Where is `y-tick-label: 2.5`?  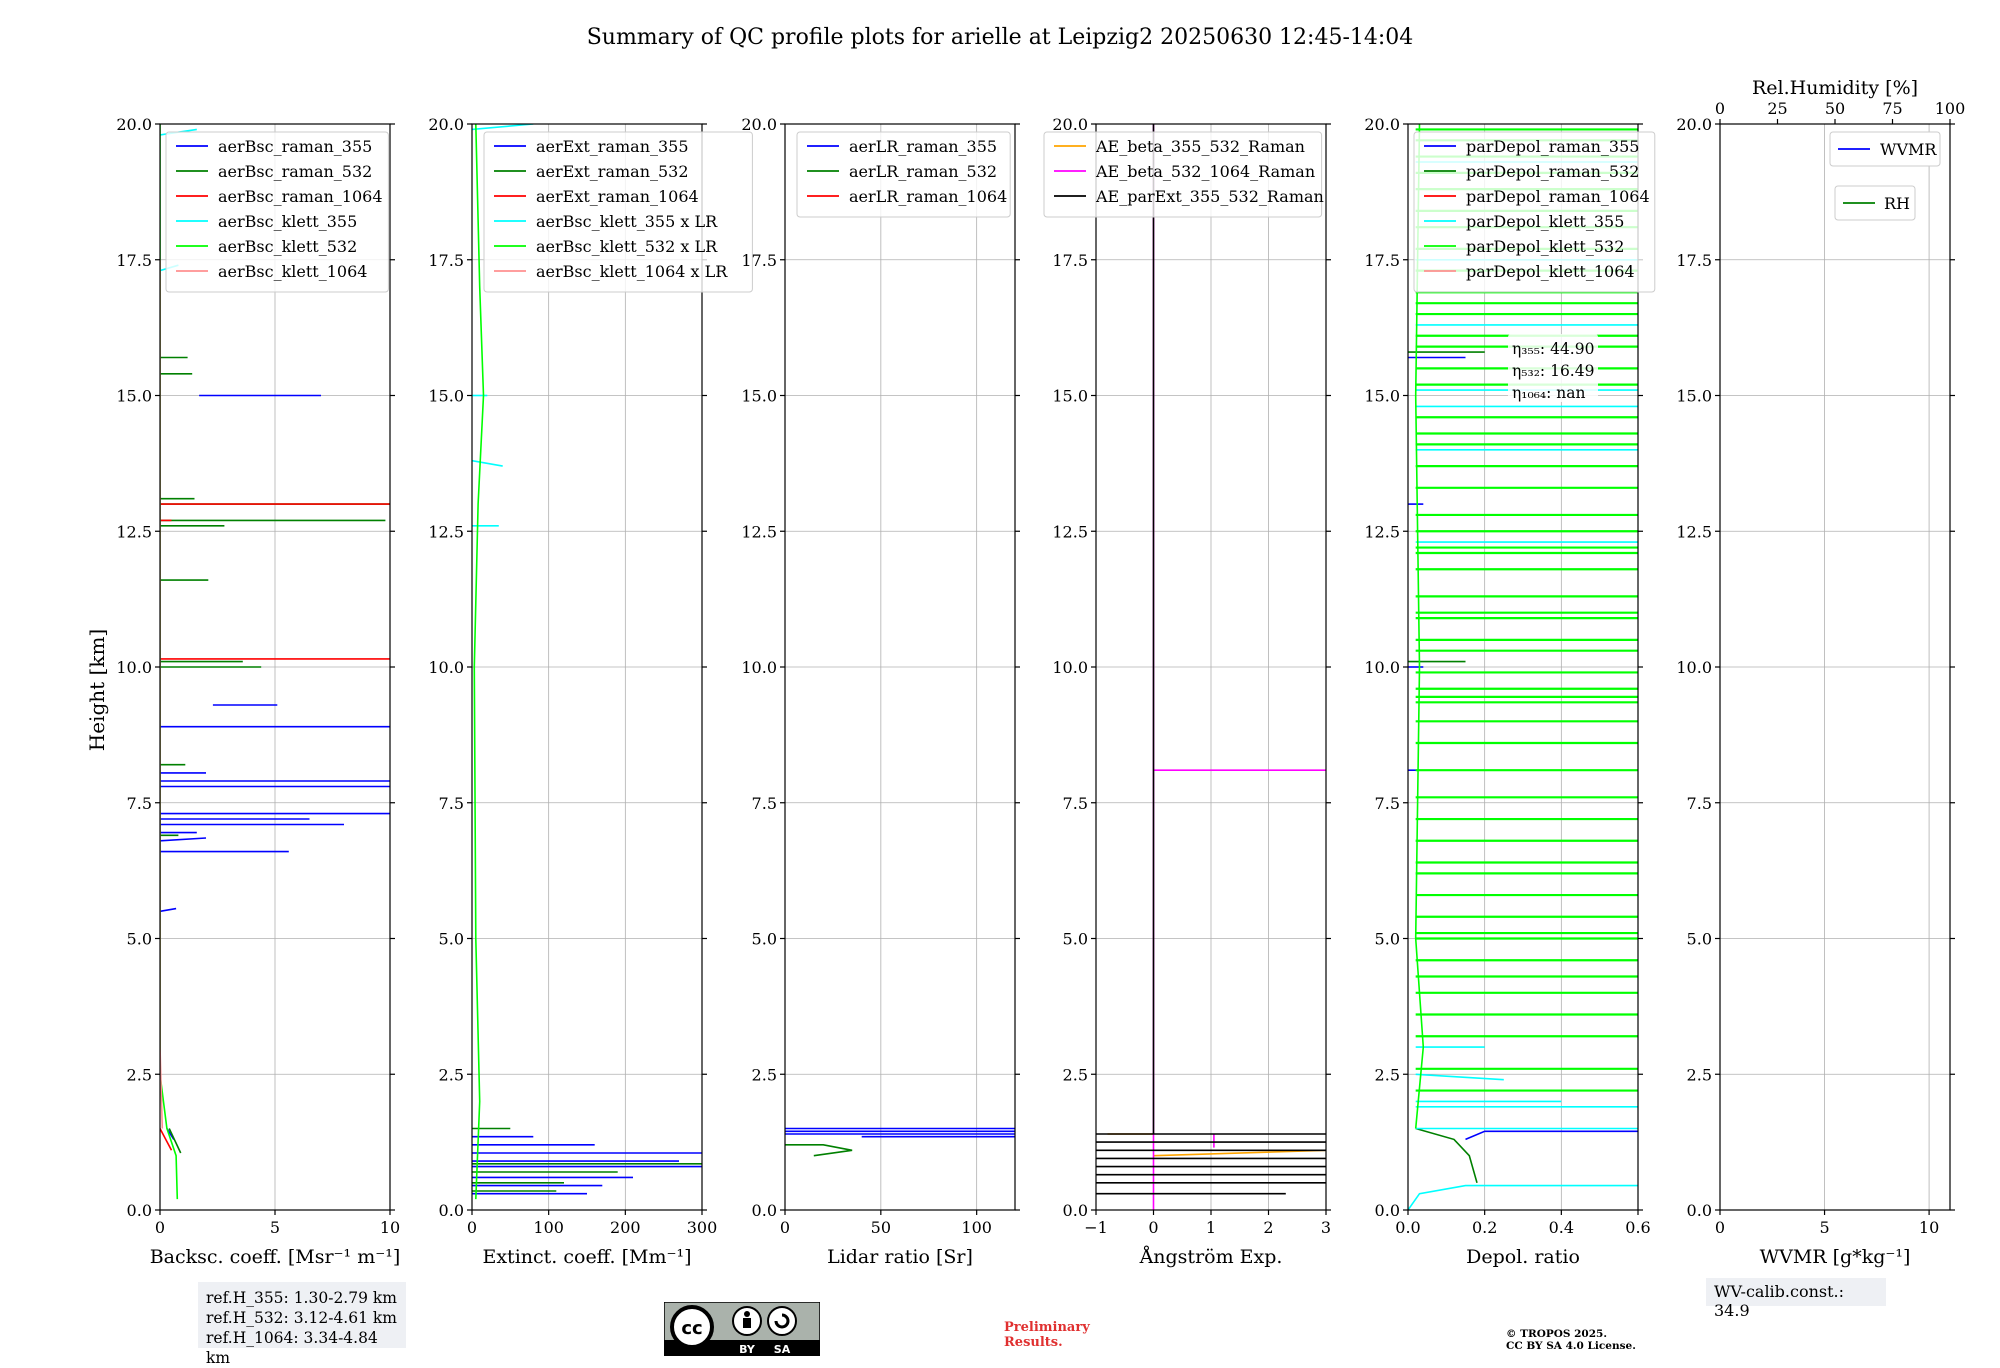
y-tick-label: 2.5 is located at coordinates (139, 1074).